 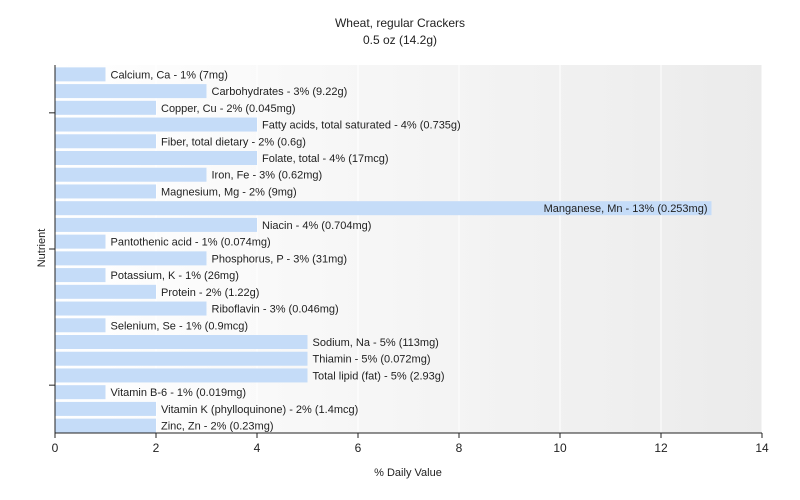 I want to click on bar-label: Zinc, Zn - 2% (0.23mg), so click(x=217, y=427).